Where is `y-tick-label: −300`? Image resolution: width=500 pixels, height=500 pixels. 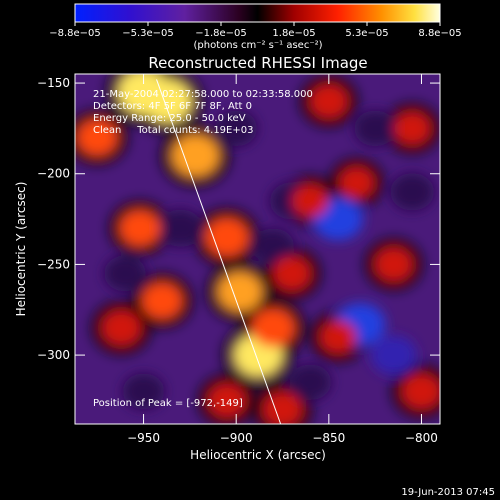
y-tick-label: −300 is located at coordinates (53, 355).